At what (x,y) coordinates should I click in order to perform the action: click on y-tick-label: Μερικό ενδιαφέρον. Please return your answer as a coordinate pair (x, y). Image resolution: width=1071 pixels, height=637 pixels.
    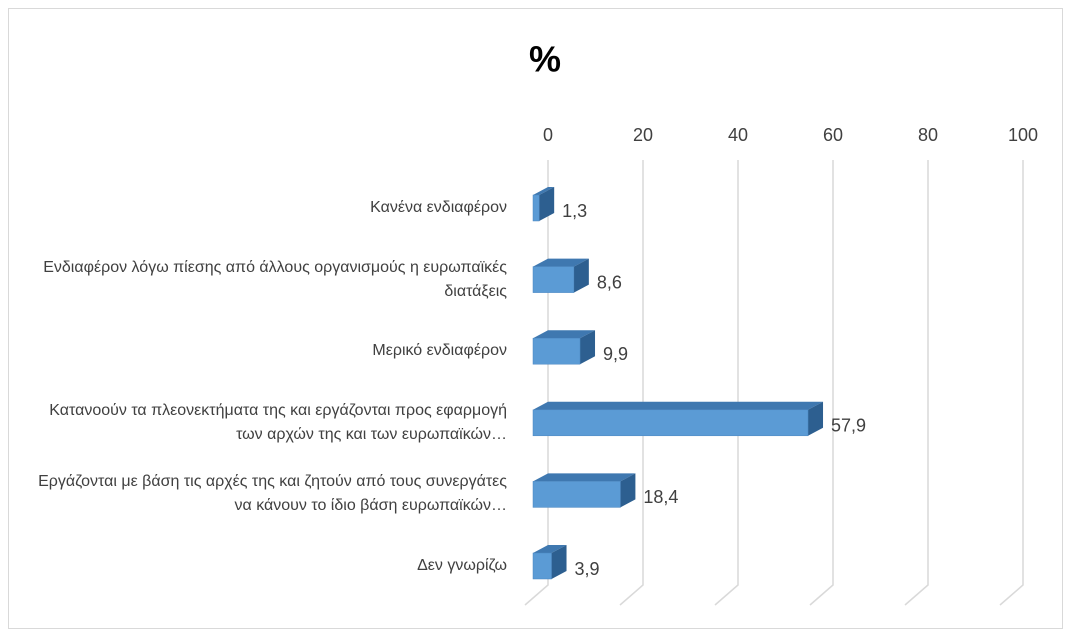
    Looking at the image, I should click on (439, 351).